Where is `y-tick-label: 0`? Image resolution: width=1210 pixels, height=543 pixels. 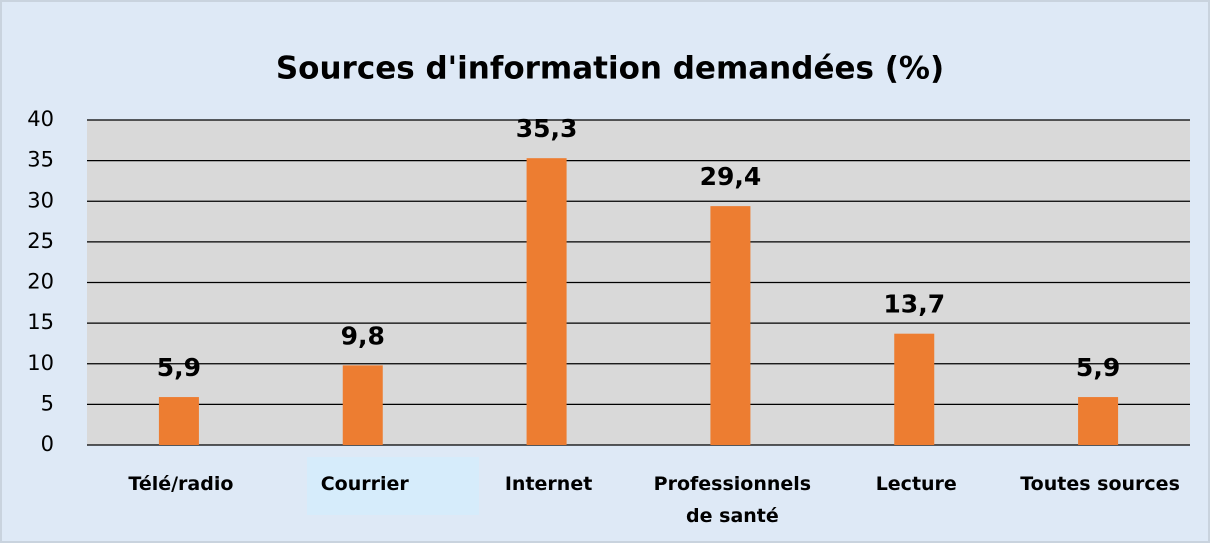 y-tick-label: 0 is located at coordinates (47, 444).